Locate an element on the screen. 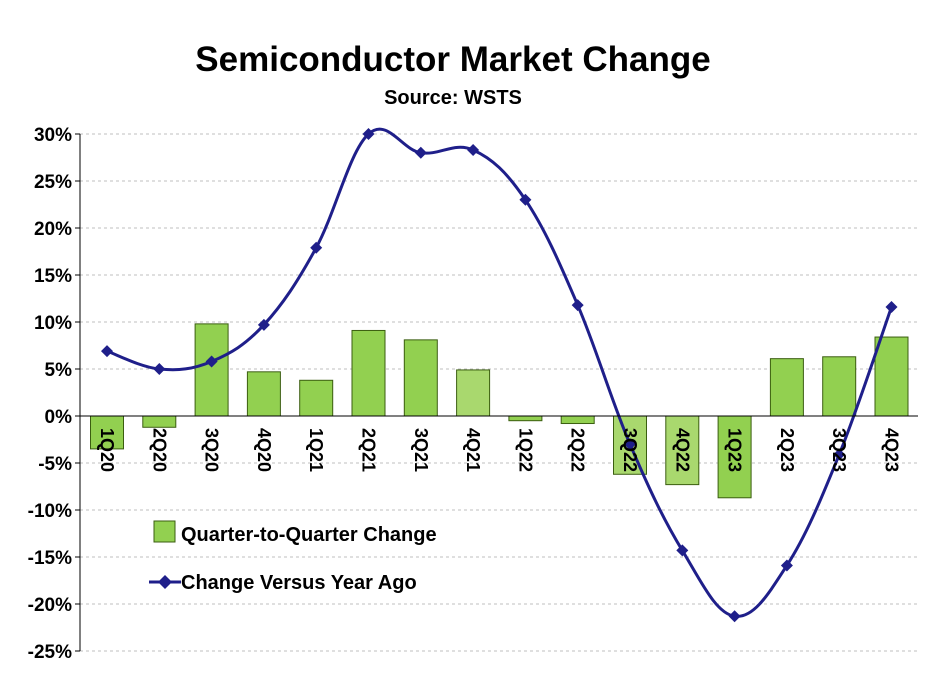  y-tick-label: -10% is located at coordinates (50, 511).